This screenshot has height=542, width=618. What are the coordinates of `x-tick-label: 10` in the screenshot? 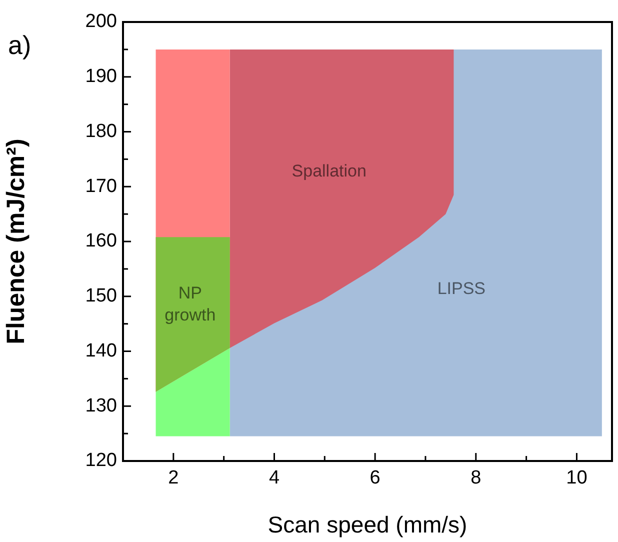 It's located at (577, 478).